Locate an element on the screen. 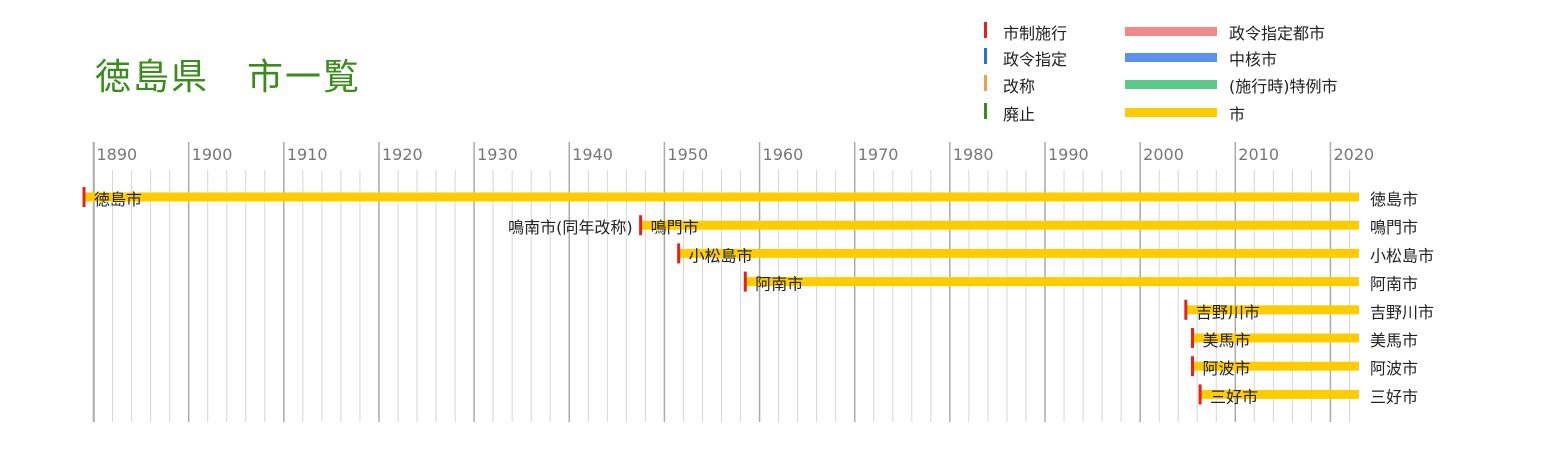 Image resolution: width=1547 pixels, height=450 pixels. x-tick-label: 1890 is located at coordinates (117, 154).